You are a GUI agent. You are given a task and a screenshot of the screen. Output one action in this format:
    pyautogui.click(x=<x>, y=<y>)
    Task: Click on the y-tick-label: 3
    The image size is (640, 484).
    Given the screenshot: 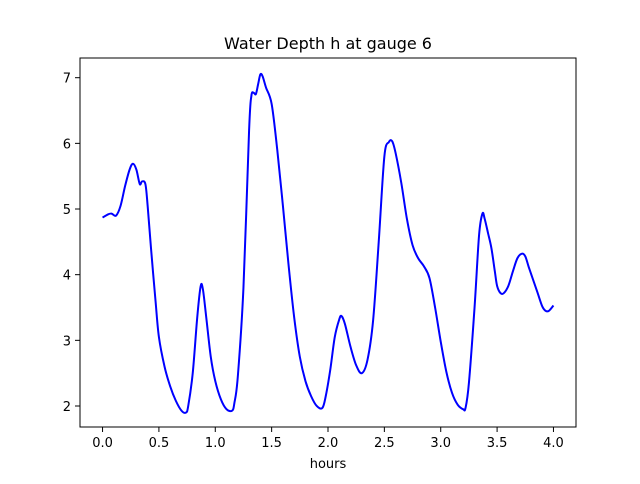 What is the action you would take?
    pyautogui.click(x=67, y=341)
    